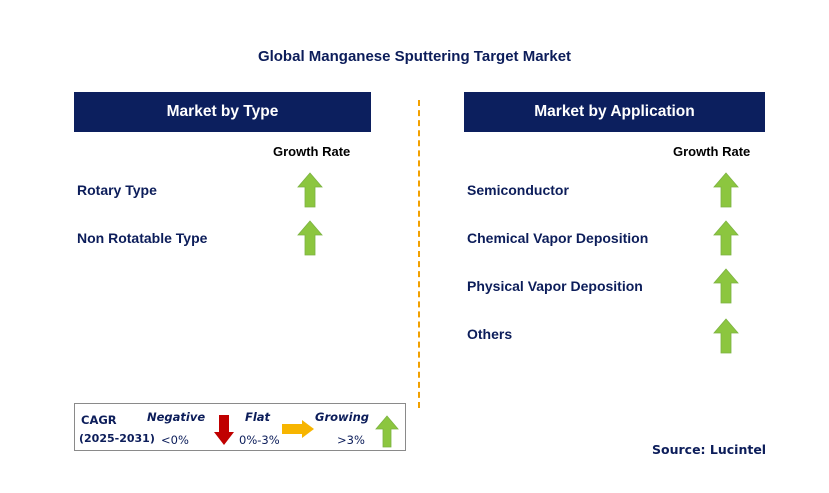 This screenshot has width=829, height=493. I want to click on panel-divider, so click(419, 254).